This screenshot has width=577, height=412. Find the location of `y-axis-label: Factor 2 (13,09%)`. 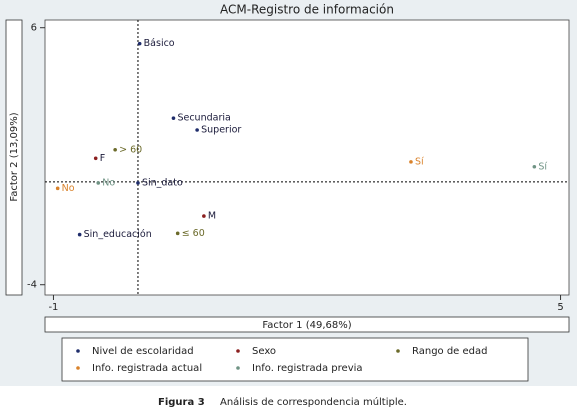

y-axis-label: Factor 2 (13,09%) is located at coordinates (14, 156).